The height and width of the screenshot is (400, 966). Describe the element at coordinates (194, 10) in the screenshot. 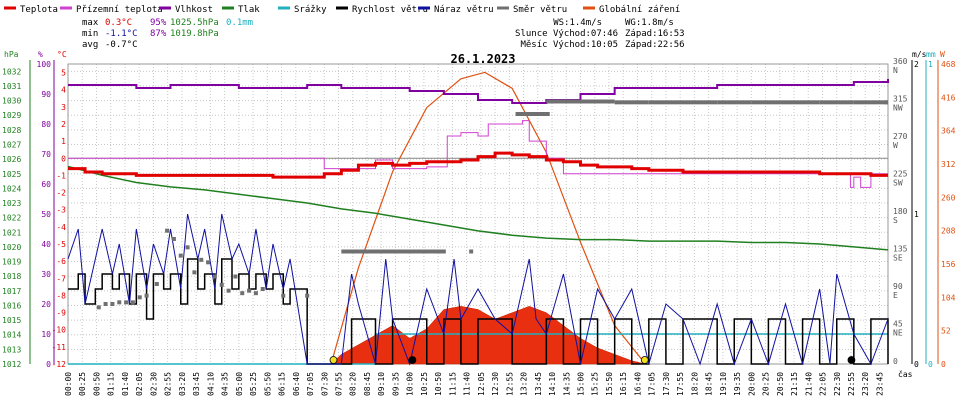

I see `legend-label: Vlhkost` at that location.